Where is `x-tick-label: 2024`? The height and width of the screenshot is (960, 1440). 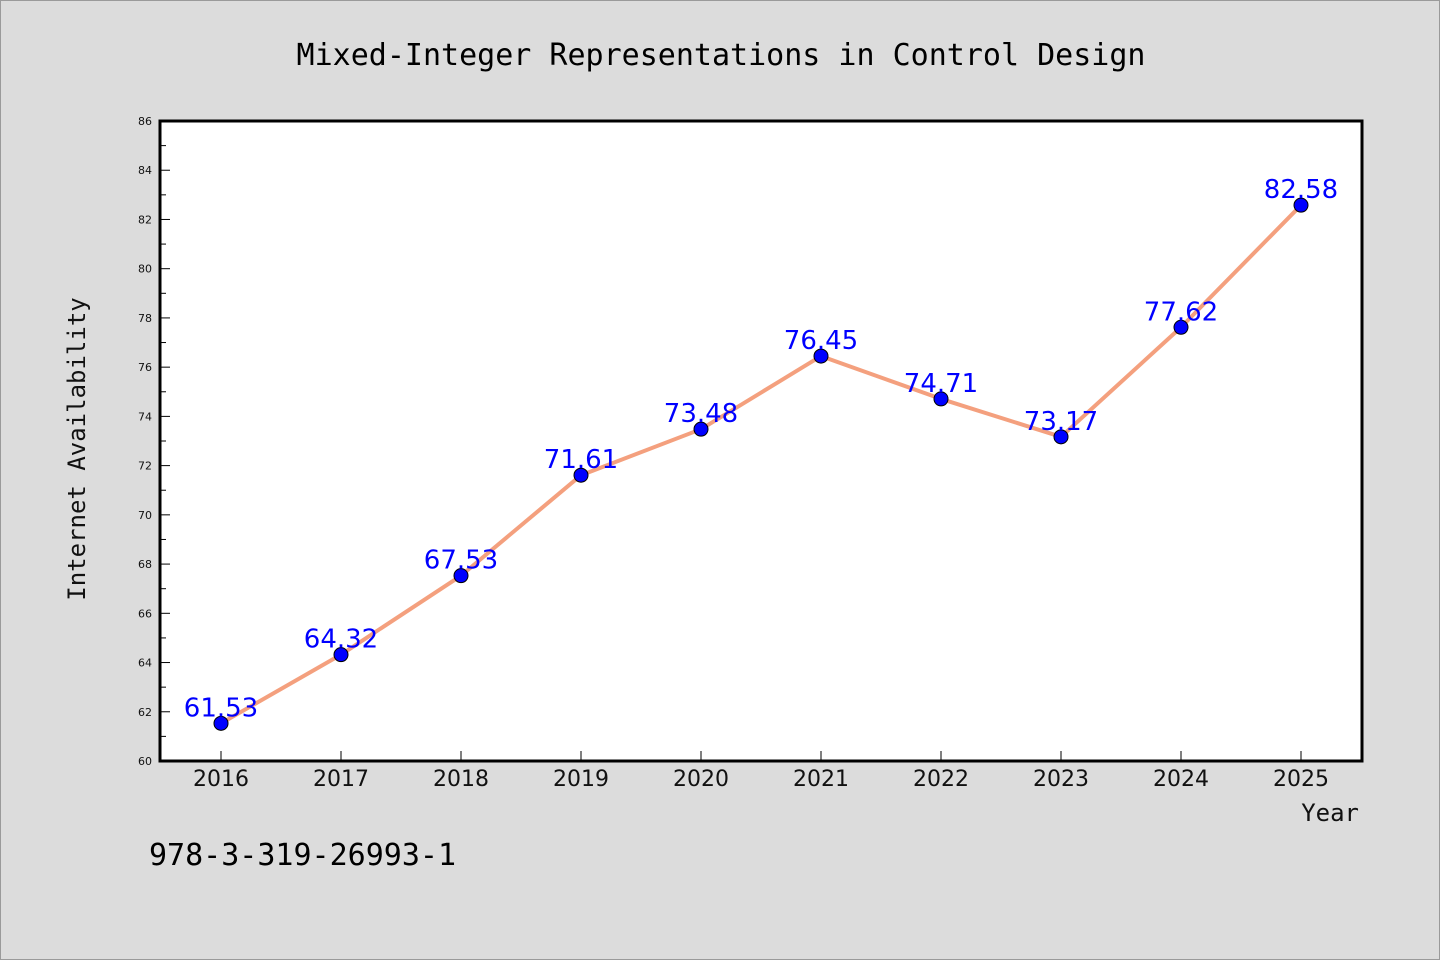
x-tick-label: 2024 is located at coordinates (1181, 779).